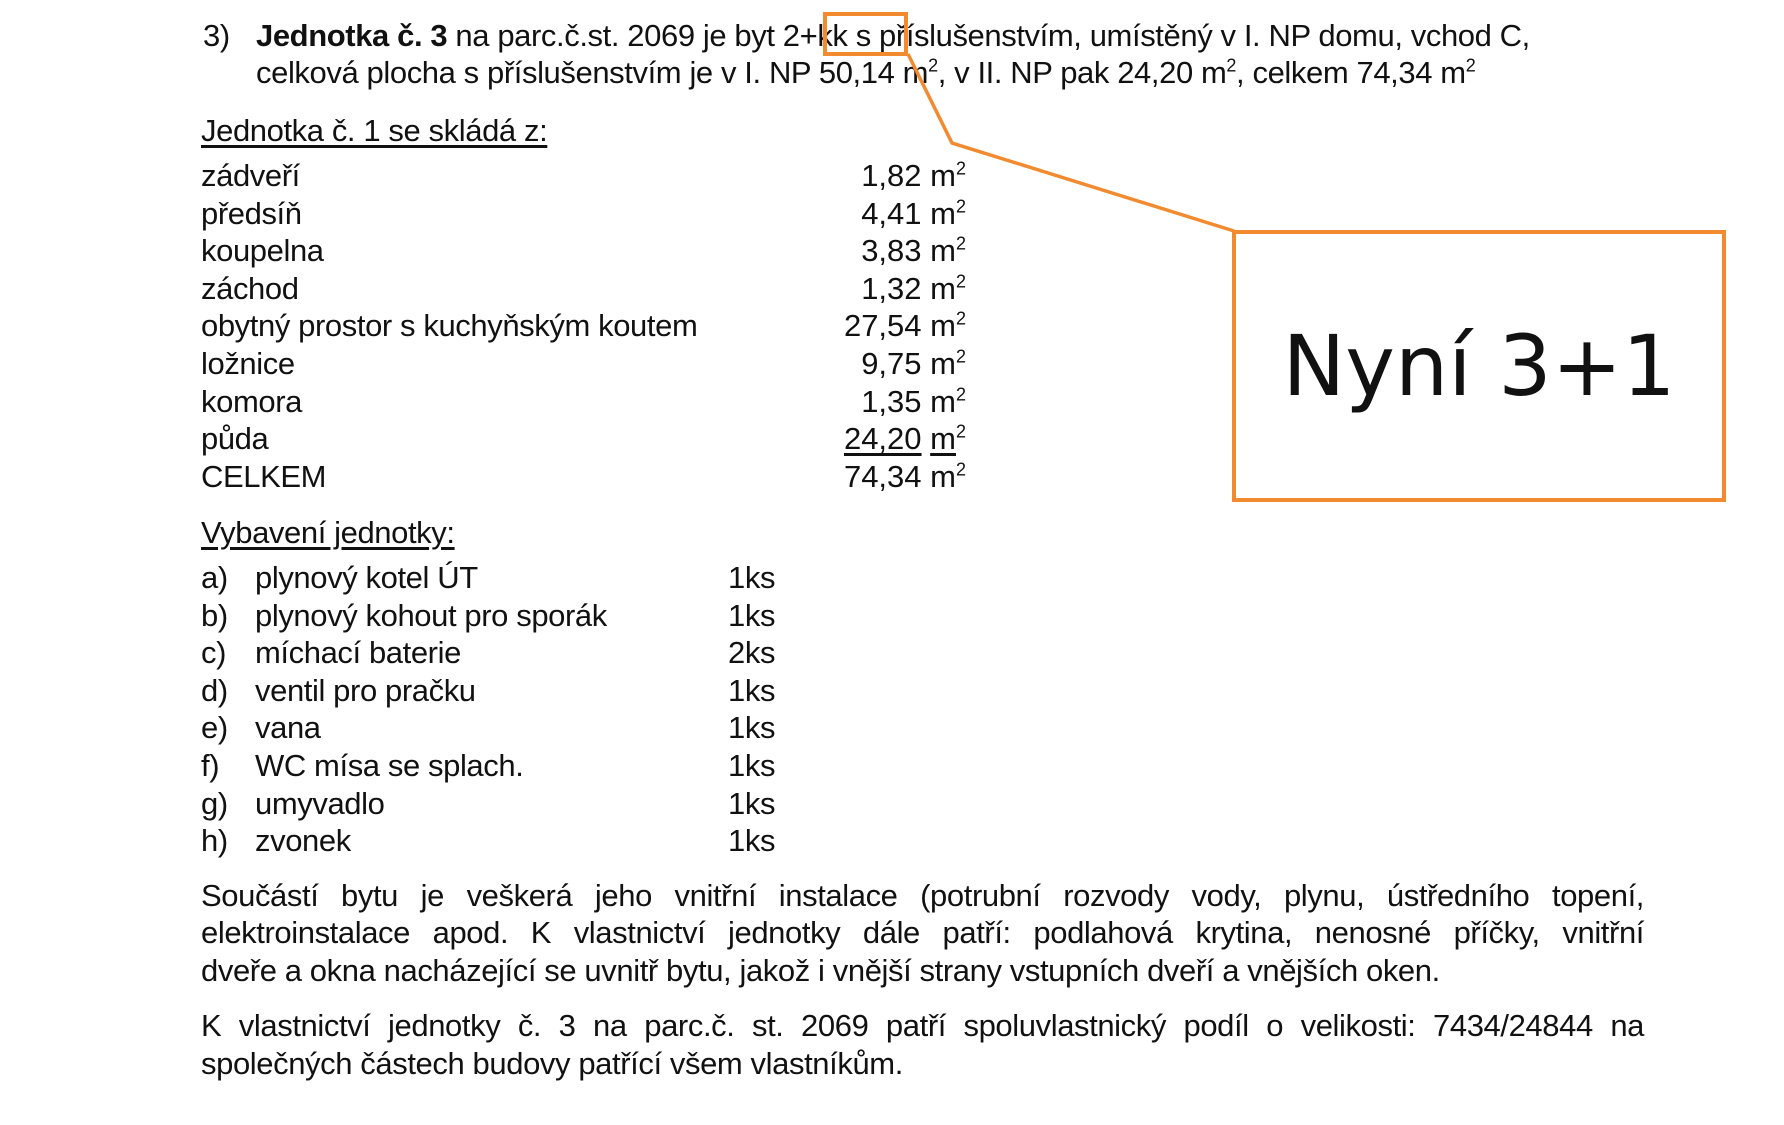 The height and width of the screenshot is (1125, 1784). Describe the element at coordinates (288, 728) in the screenshot. I see `equipment-name: vana` at that location.